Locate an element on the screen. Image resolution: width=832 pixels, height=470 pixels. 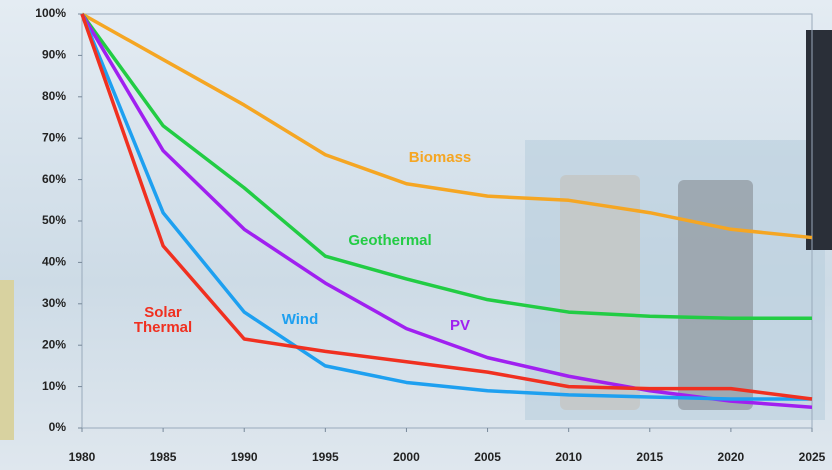
x-tick-label: 2020 is located at coordinates (731, 457).